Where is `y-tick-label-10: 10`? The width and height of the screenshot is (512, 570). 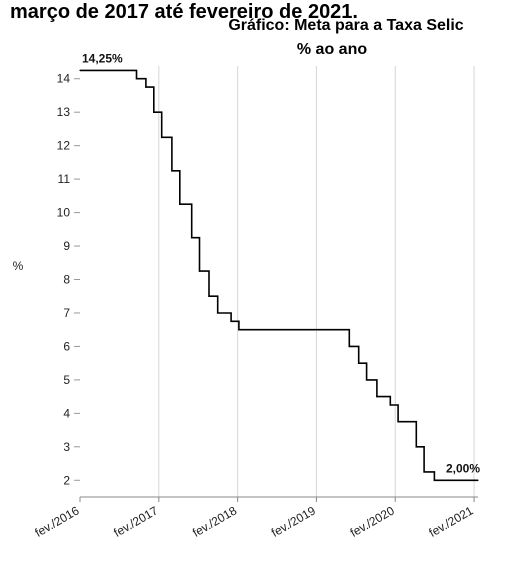
y-tick-label-10: 10 is located at coordinates (64, 213).